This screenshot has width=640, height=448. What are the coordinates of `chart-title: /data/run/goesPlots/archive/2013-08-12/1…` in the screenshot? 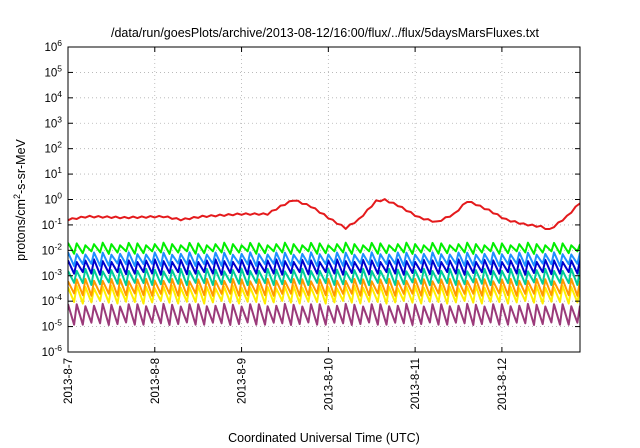 It's located at (325, 33).